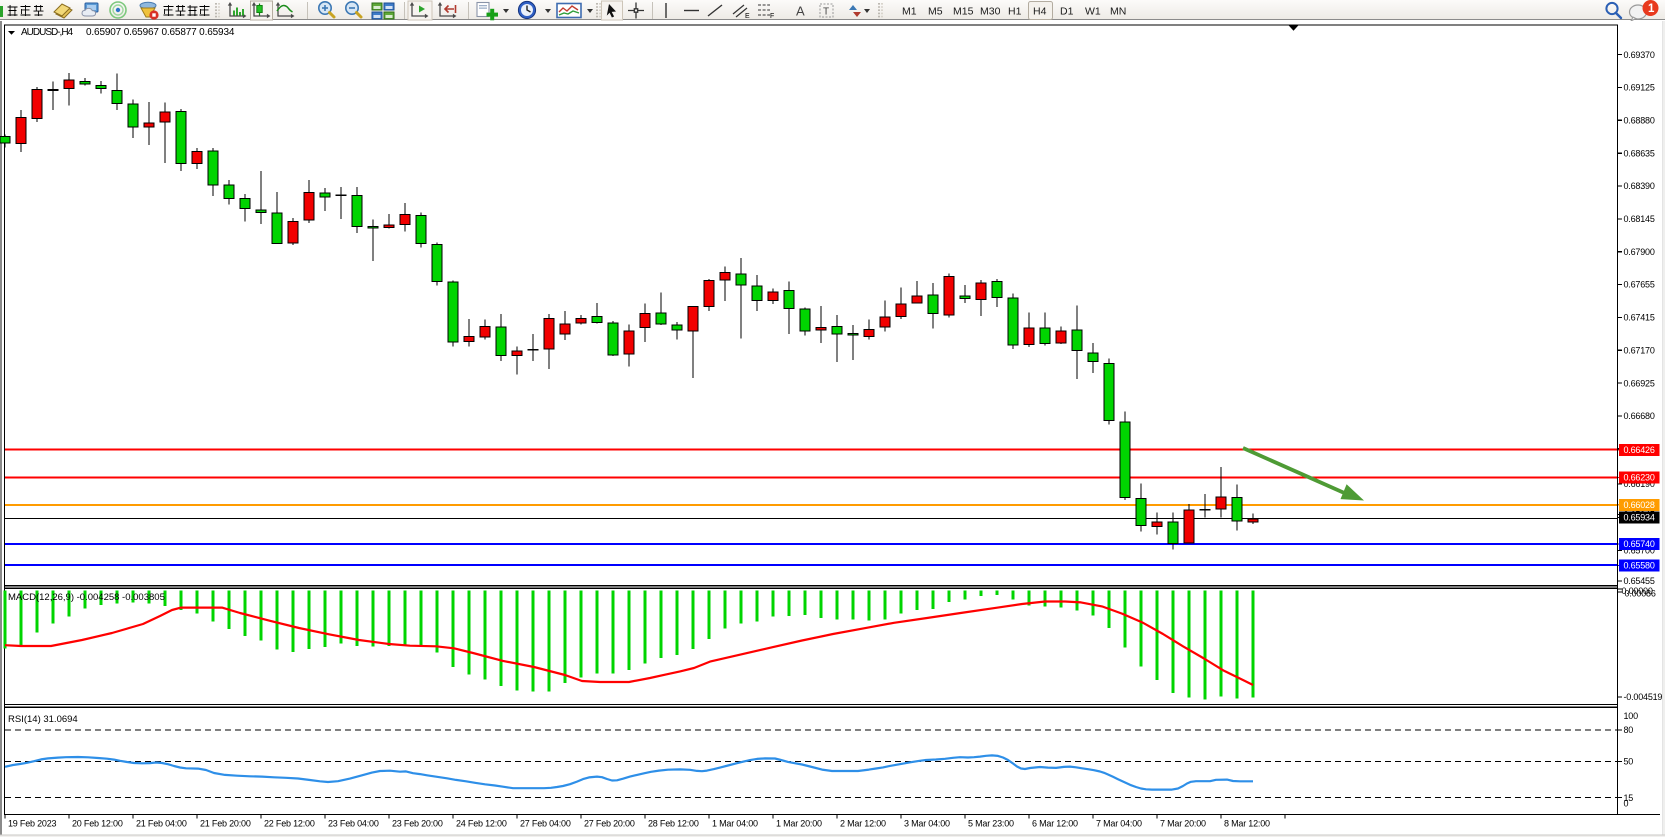 This screenshot has width=1665, height=837. Describe the element at coordinates (1640, 594) in the screenshot. I see `svg-text: 0.00086` at that location.